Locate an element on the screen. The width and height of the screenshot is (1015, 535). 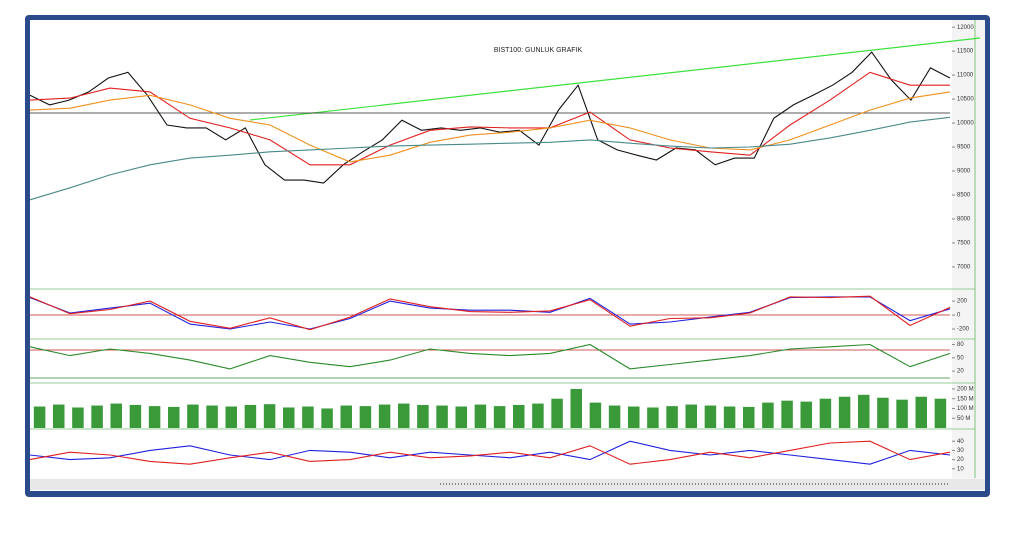
y-tick-label: 10 is located at coordinates (960, 469).